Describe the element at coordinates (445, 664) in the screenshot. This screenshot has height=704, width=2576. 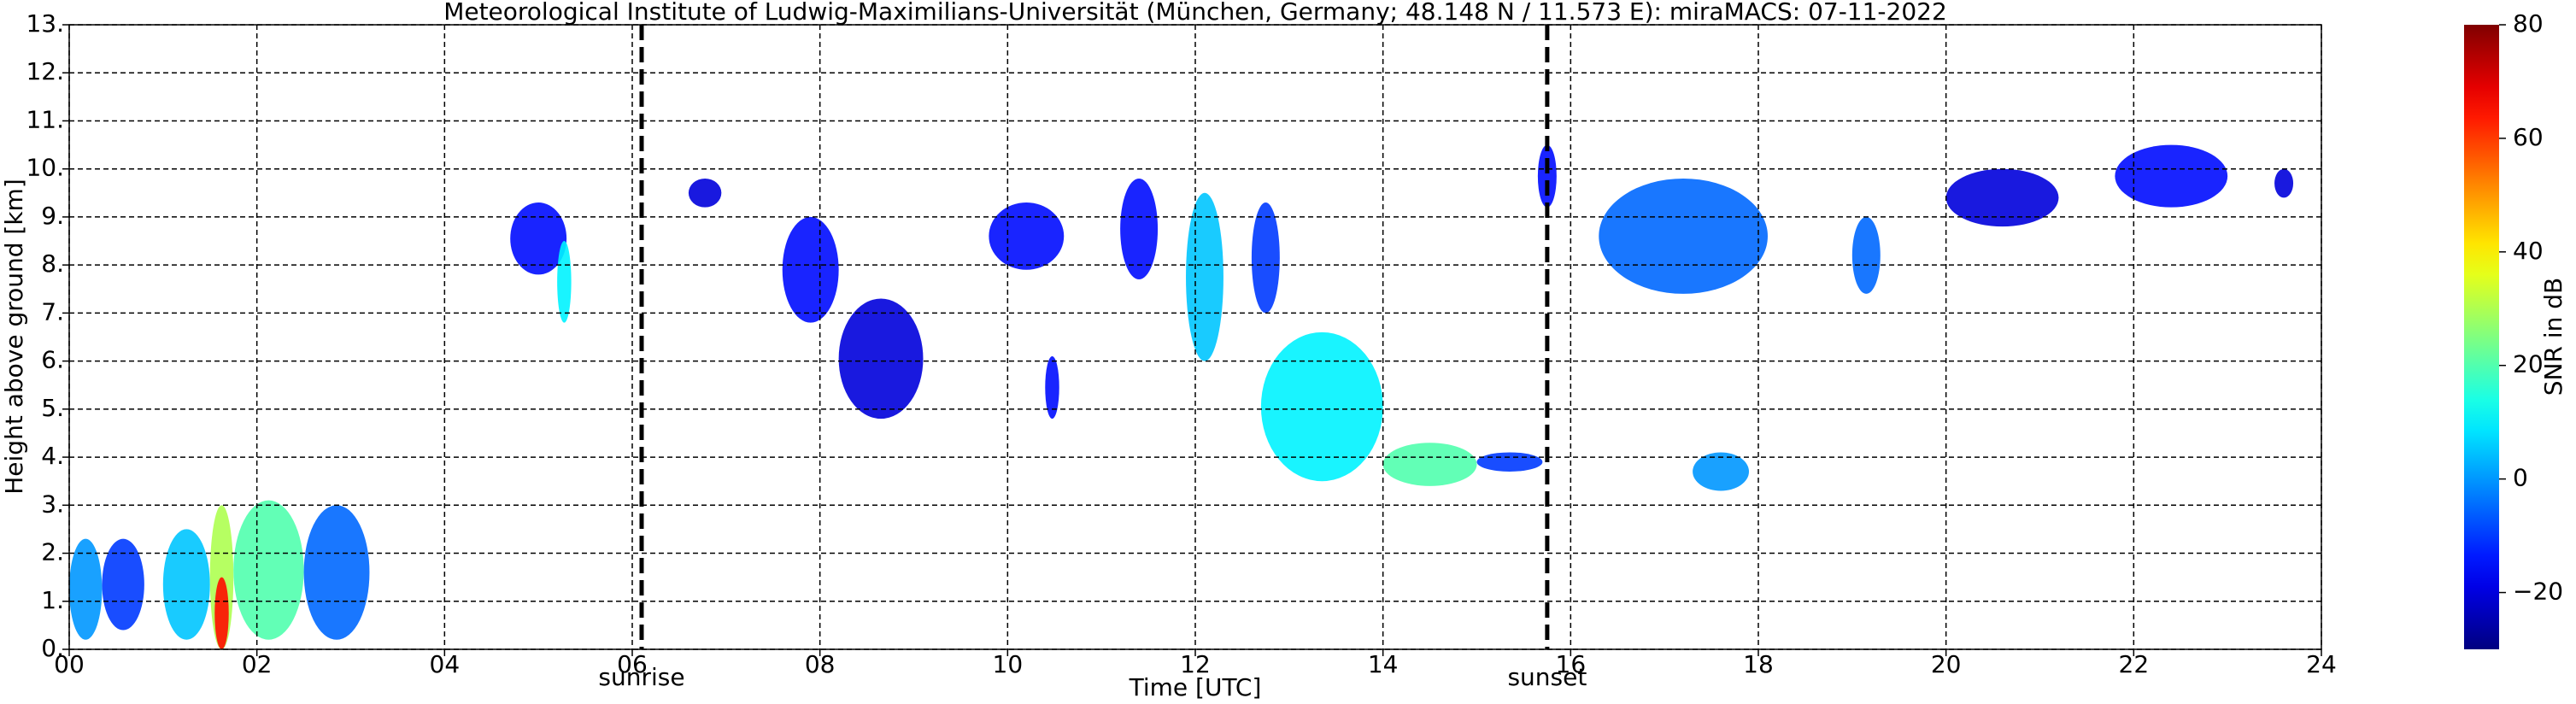
I see `x-tick-label: 04` at that location.